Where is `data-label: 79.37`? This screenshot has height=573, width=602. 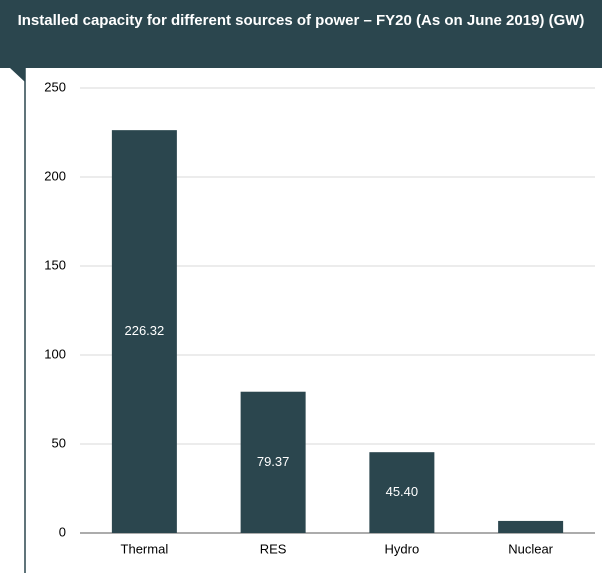 data-label: 79.37 is located at coordinates (273, 461).